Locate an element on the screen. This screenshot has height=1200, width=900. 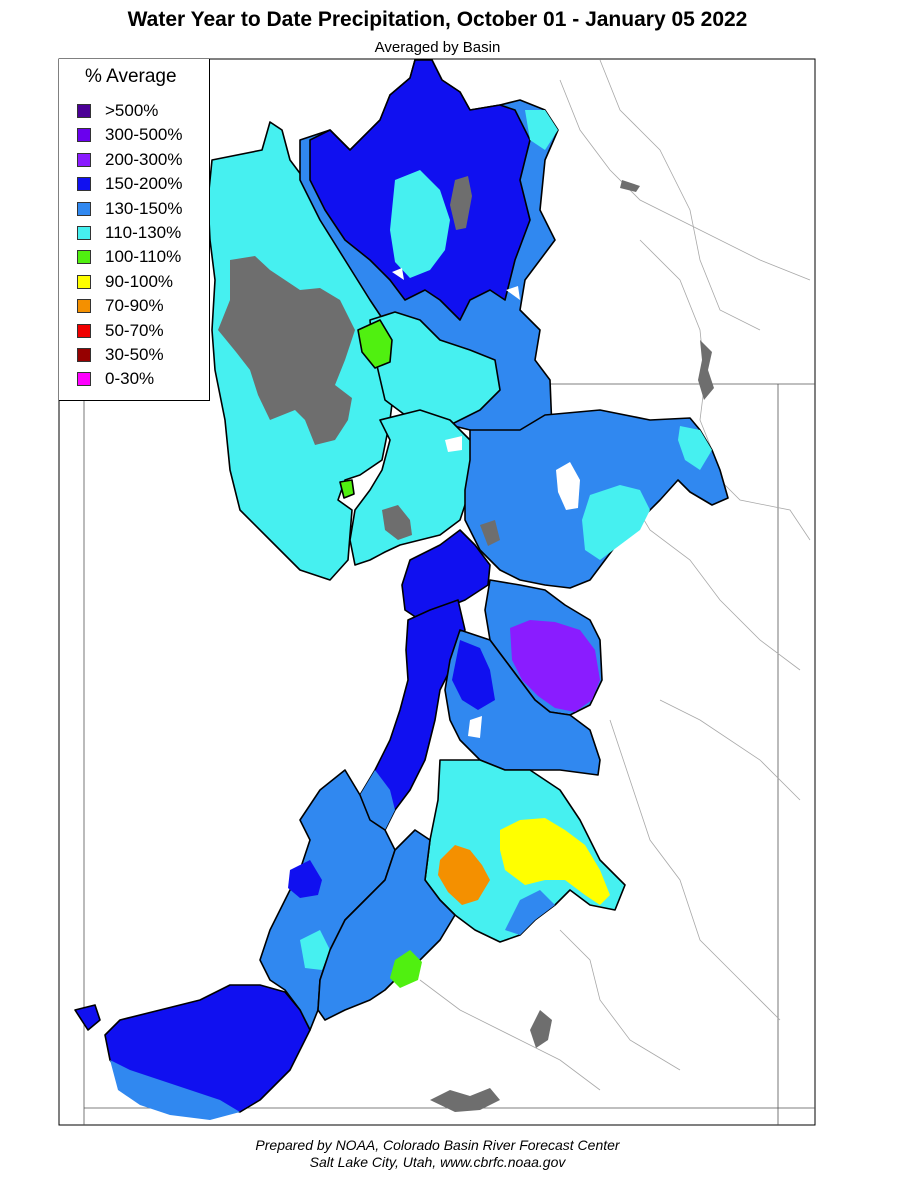
legend-item: 150-200% is located at coordinates (130, 184).